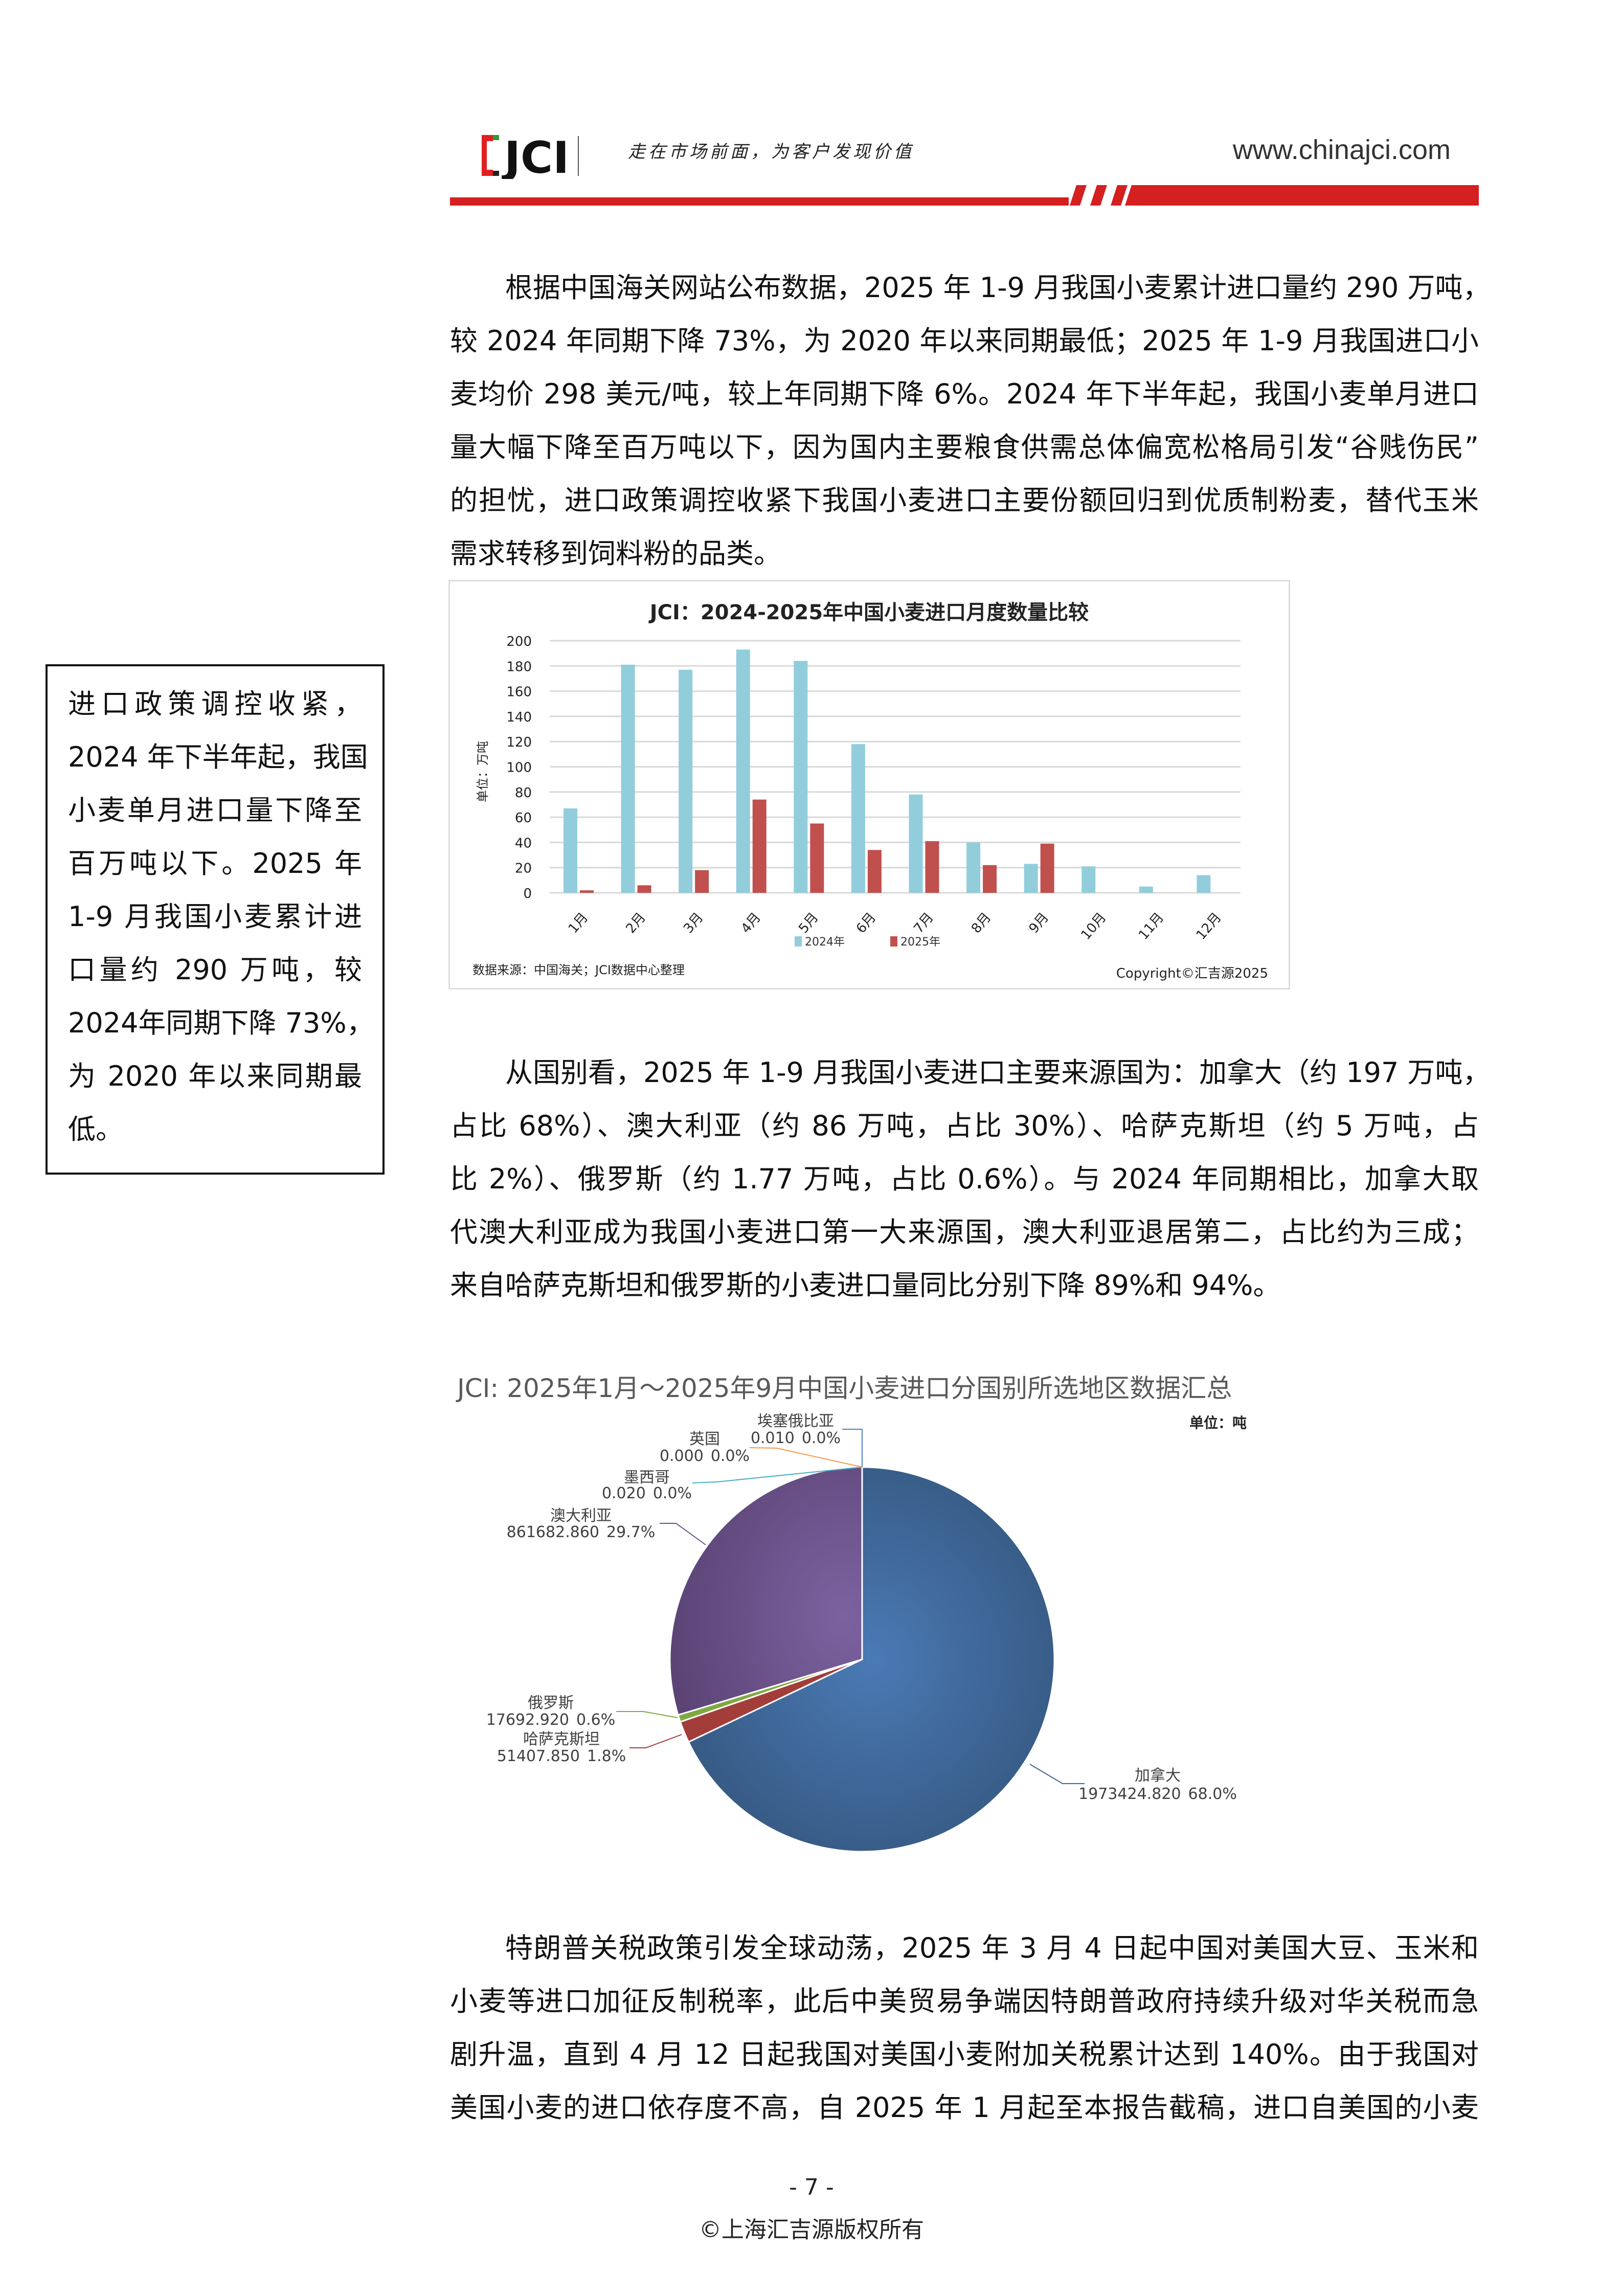 The height and width of the screenshot is (2296, 1623). What do you see at coordinates (519, 743) in the screenshot?
I see `y-tick-label: 120` at bounding box center [519, 743].